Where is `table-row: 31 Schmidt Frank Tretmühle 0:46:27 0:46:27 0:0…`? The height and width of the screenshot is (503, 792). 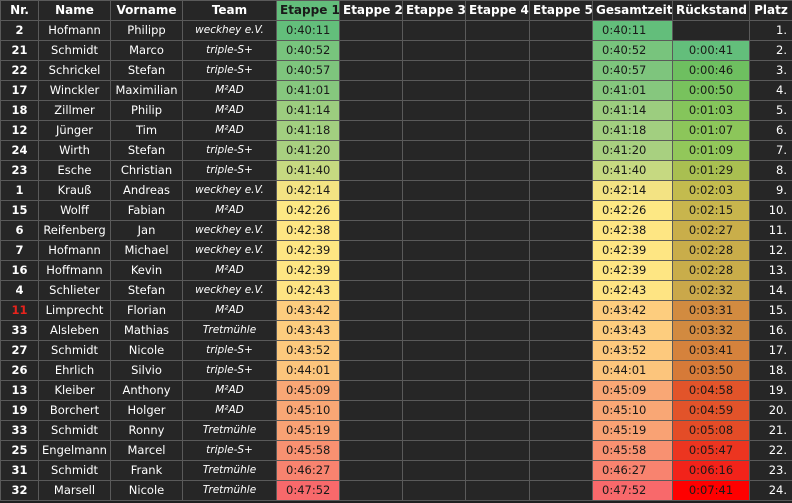 table-row: 31 Schmidt Frank Tretmühle 0:46:27 0:46:27 0:0… is located at coordinates (396, 470).